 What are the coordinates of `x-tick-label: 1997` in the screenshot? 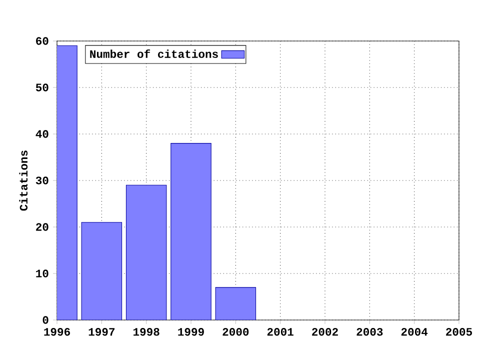 It's located at (101, 332).